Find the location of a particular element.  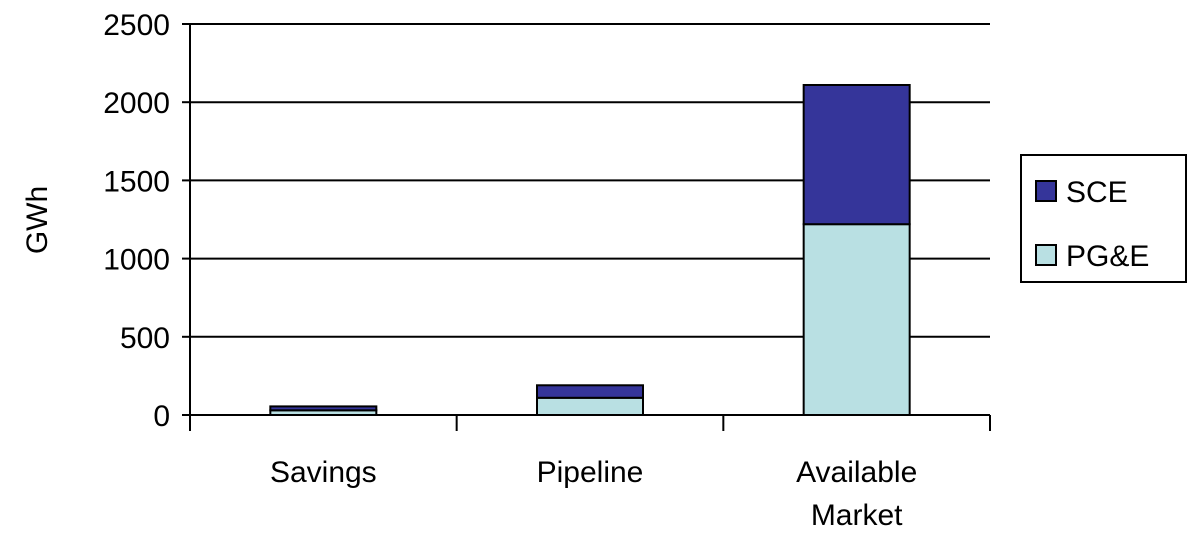

x-category-label: Savings is located at coordinates (323, 472).